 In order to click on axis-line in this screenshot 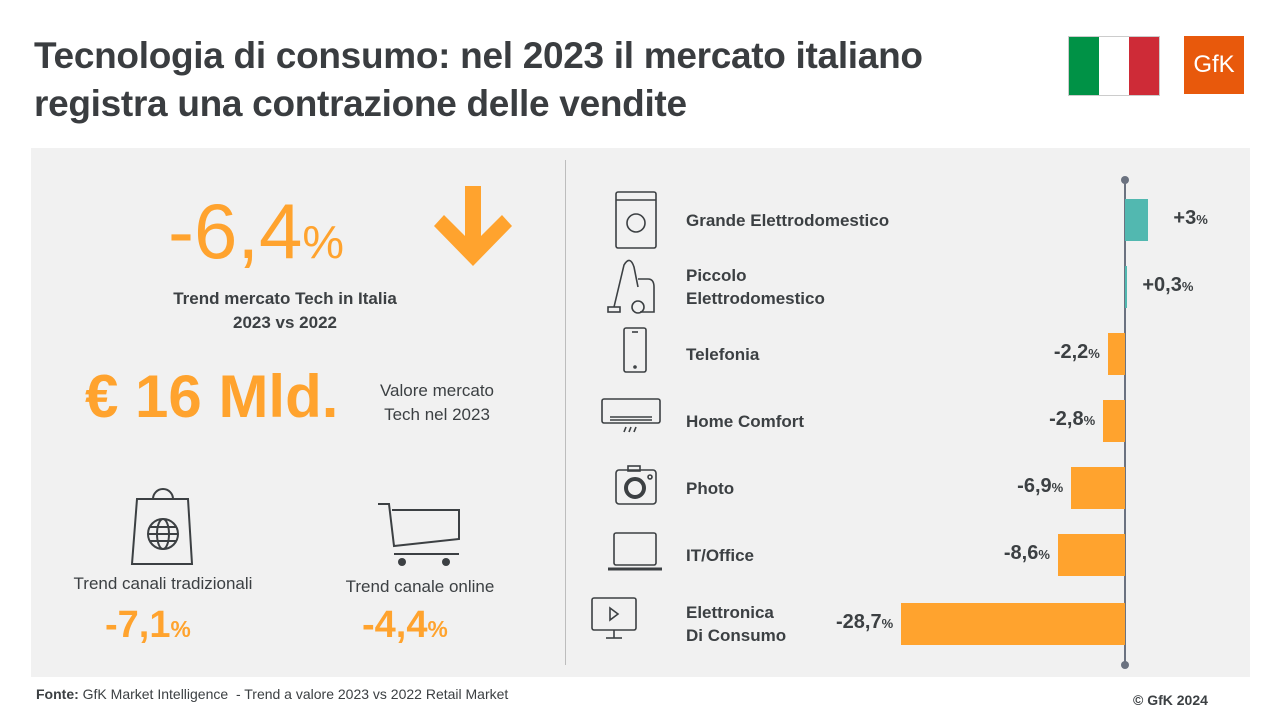, I will do `click(1125, 422)`.